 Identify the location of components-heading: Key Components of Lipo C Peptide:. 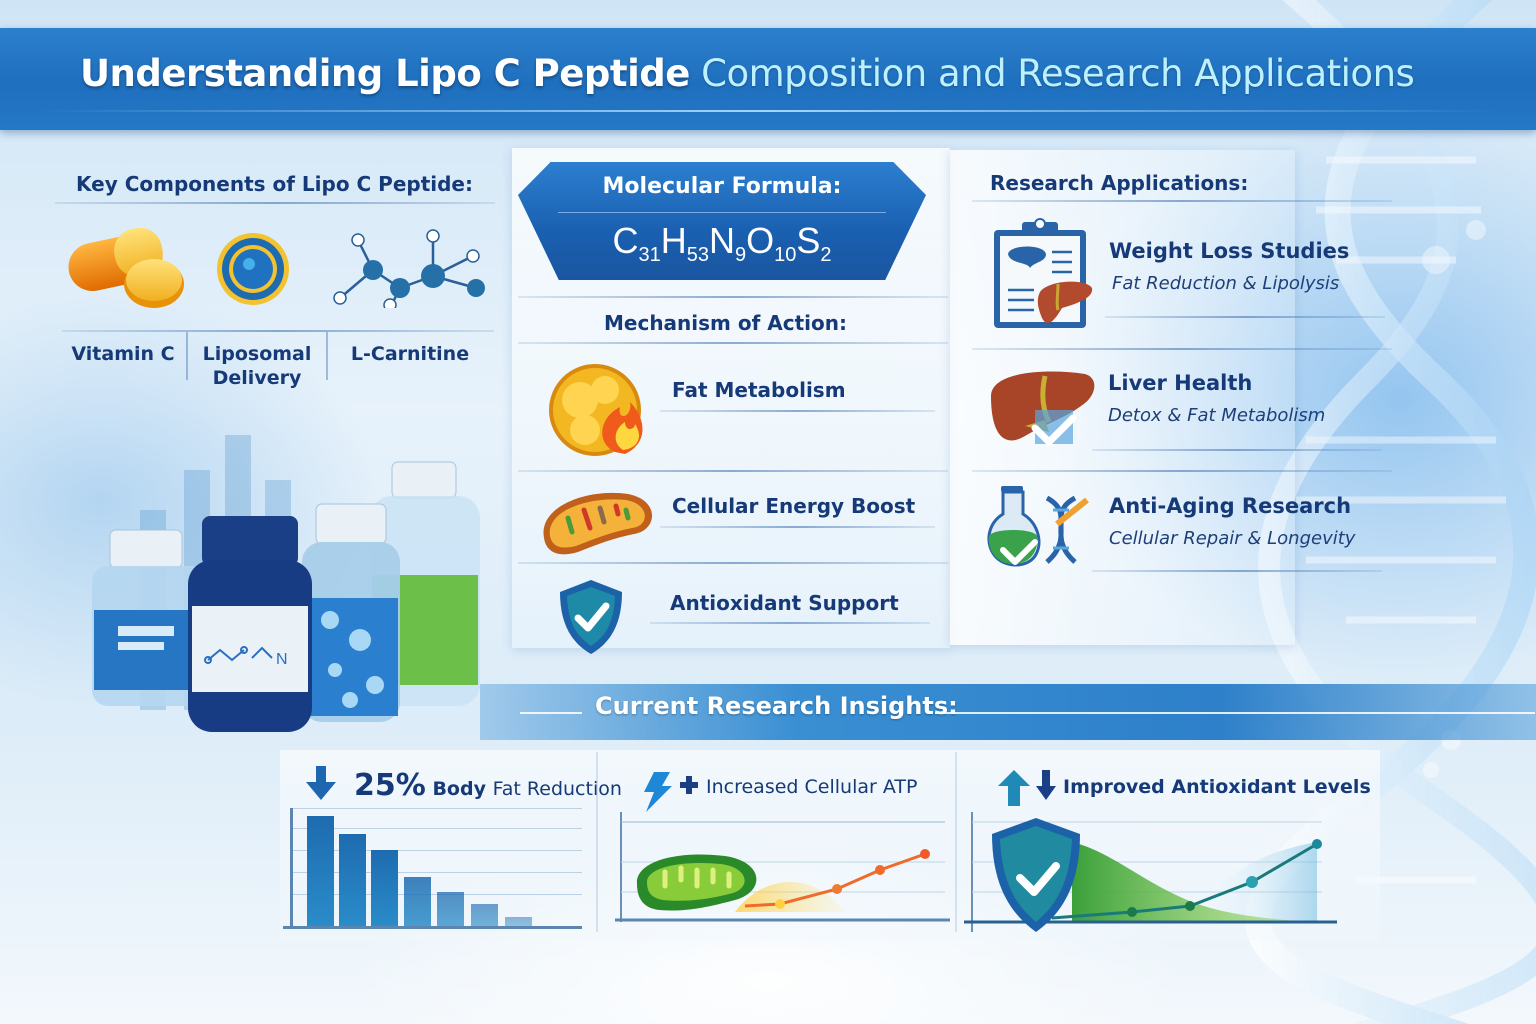
(274, 184).